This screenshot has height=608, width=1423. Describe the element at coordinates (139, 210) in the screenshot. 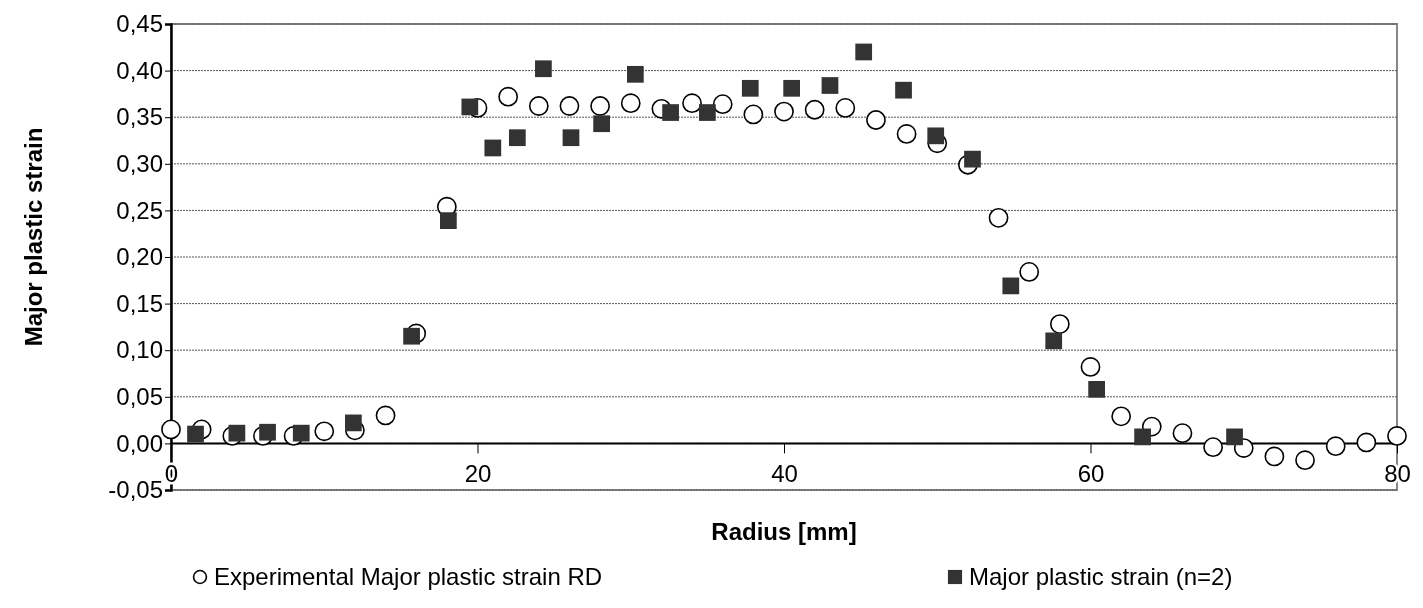

I see `y-tick-label: 0,25` at that location.